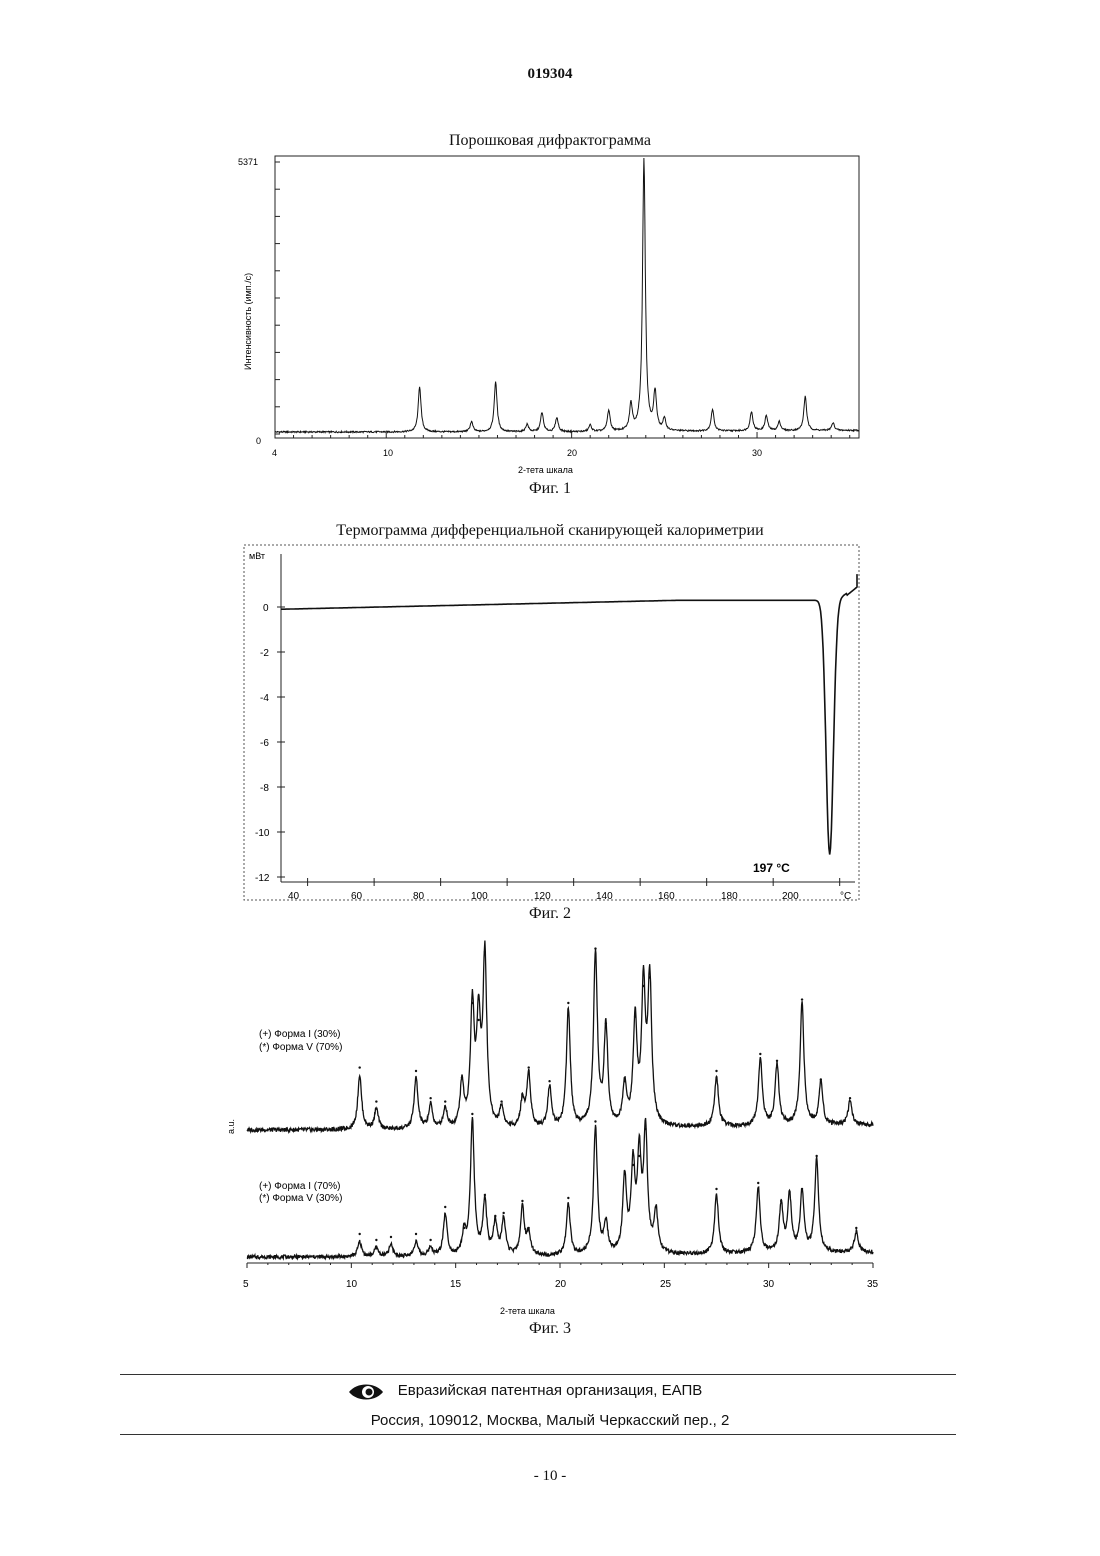 This screenshot has width=1100, height=1556. I want to click on fig3-legend-bottom-2: (*) Форма V (30%), so click(300, 1198).